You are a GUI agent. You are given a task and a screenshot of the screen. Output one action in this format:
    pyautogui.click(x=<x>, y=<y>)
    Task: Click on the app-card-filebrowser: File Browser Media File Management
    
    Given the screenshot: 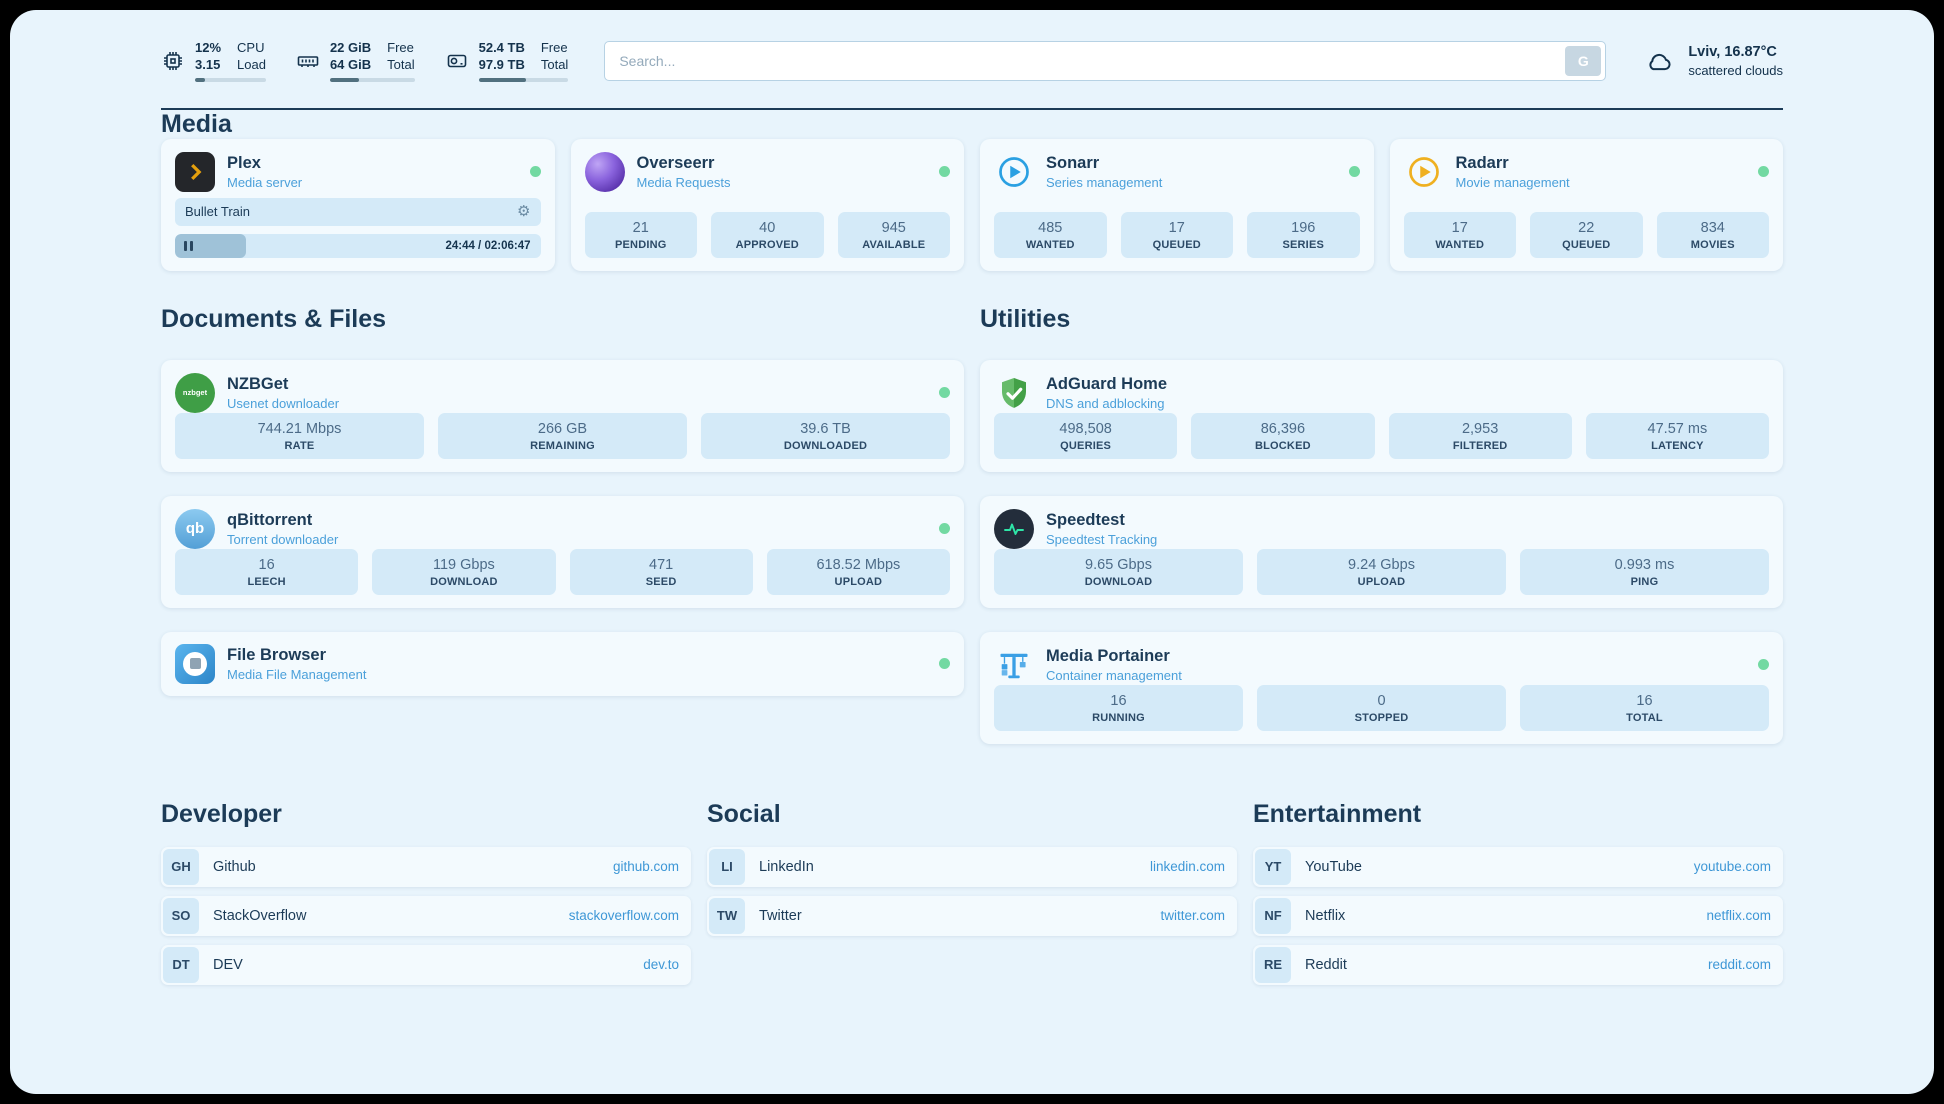 What is the action you would take?
    pyautogui.click(x=562, y=663)
    